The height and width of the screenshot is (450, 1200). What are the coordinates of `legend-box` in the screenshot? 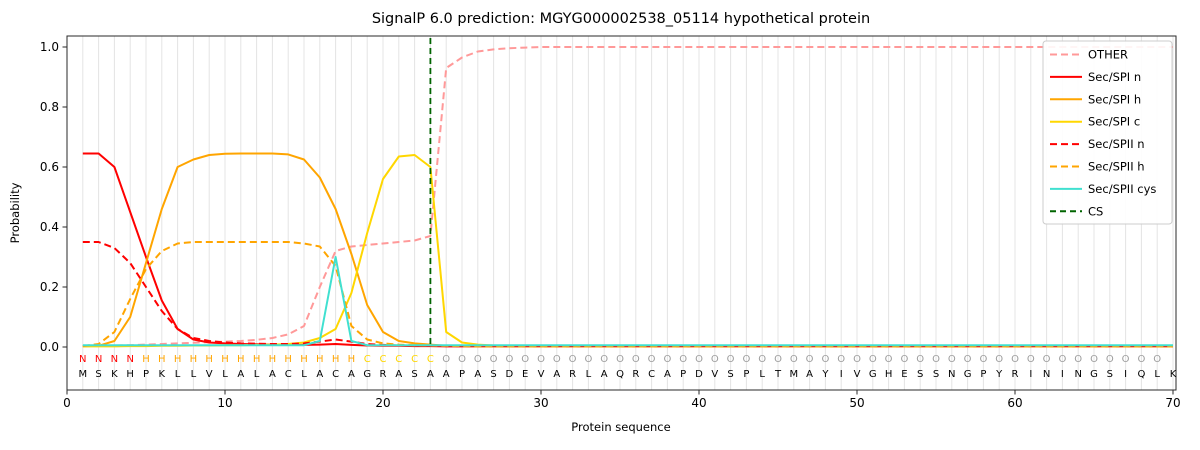 It's located at (1107, 132).